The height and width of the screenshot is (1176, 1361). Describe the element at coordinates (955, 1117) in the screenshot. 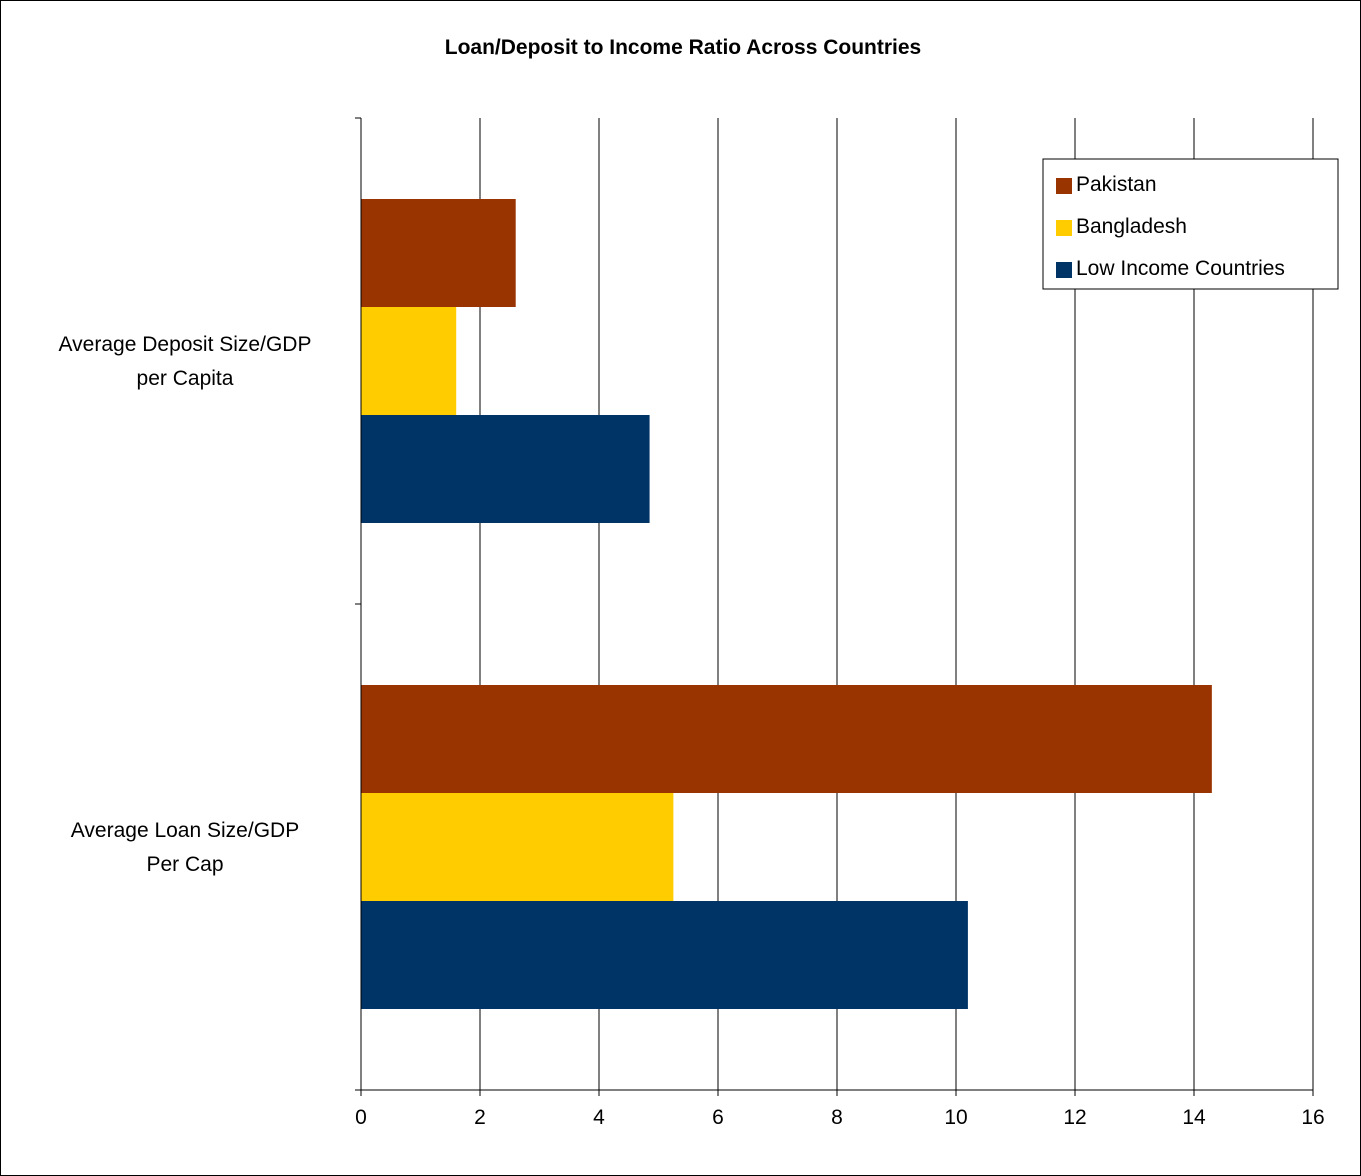

I see `x-tick-label: 10` at that location.